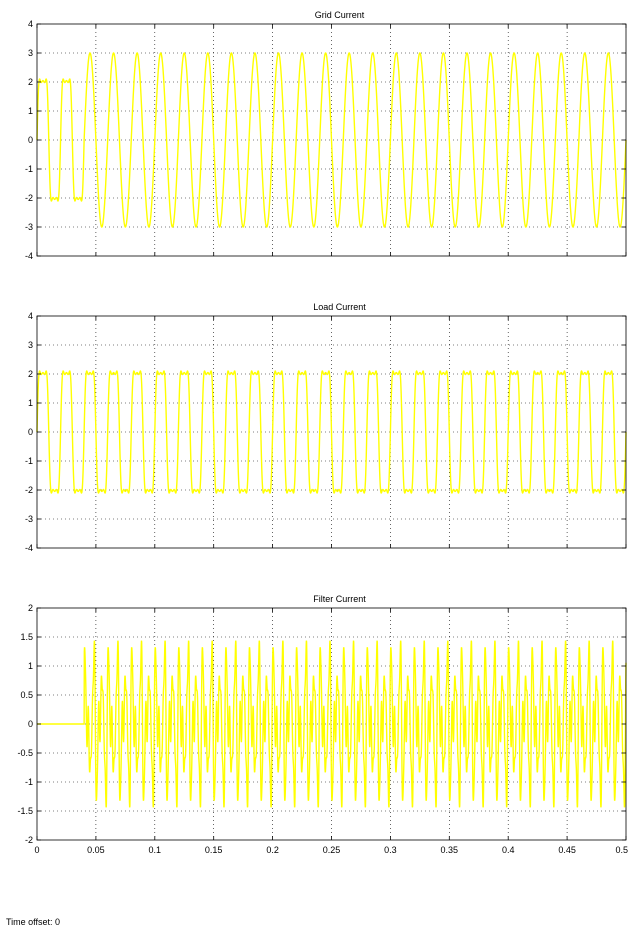 This screenshot has width=629, height=936. What do you see at coordinates (25, 811) in the screenshot?
I see `y-tick-label: -1.5` at bounding box center [25, 811].